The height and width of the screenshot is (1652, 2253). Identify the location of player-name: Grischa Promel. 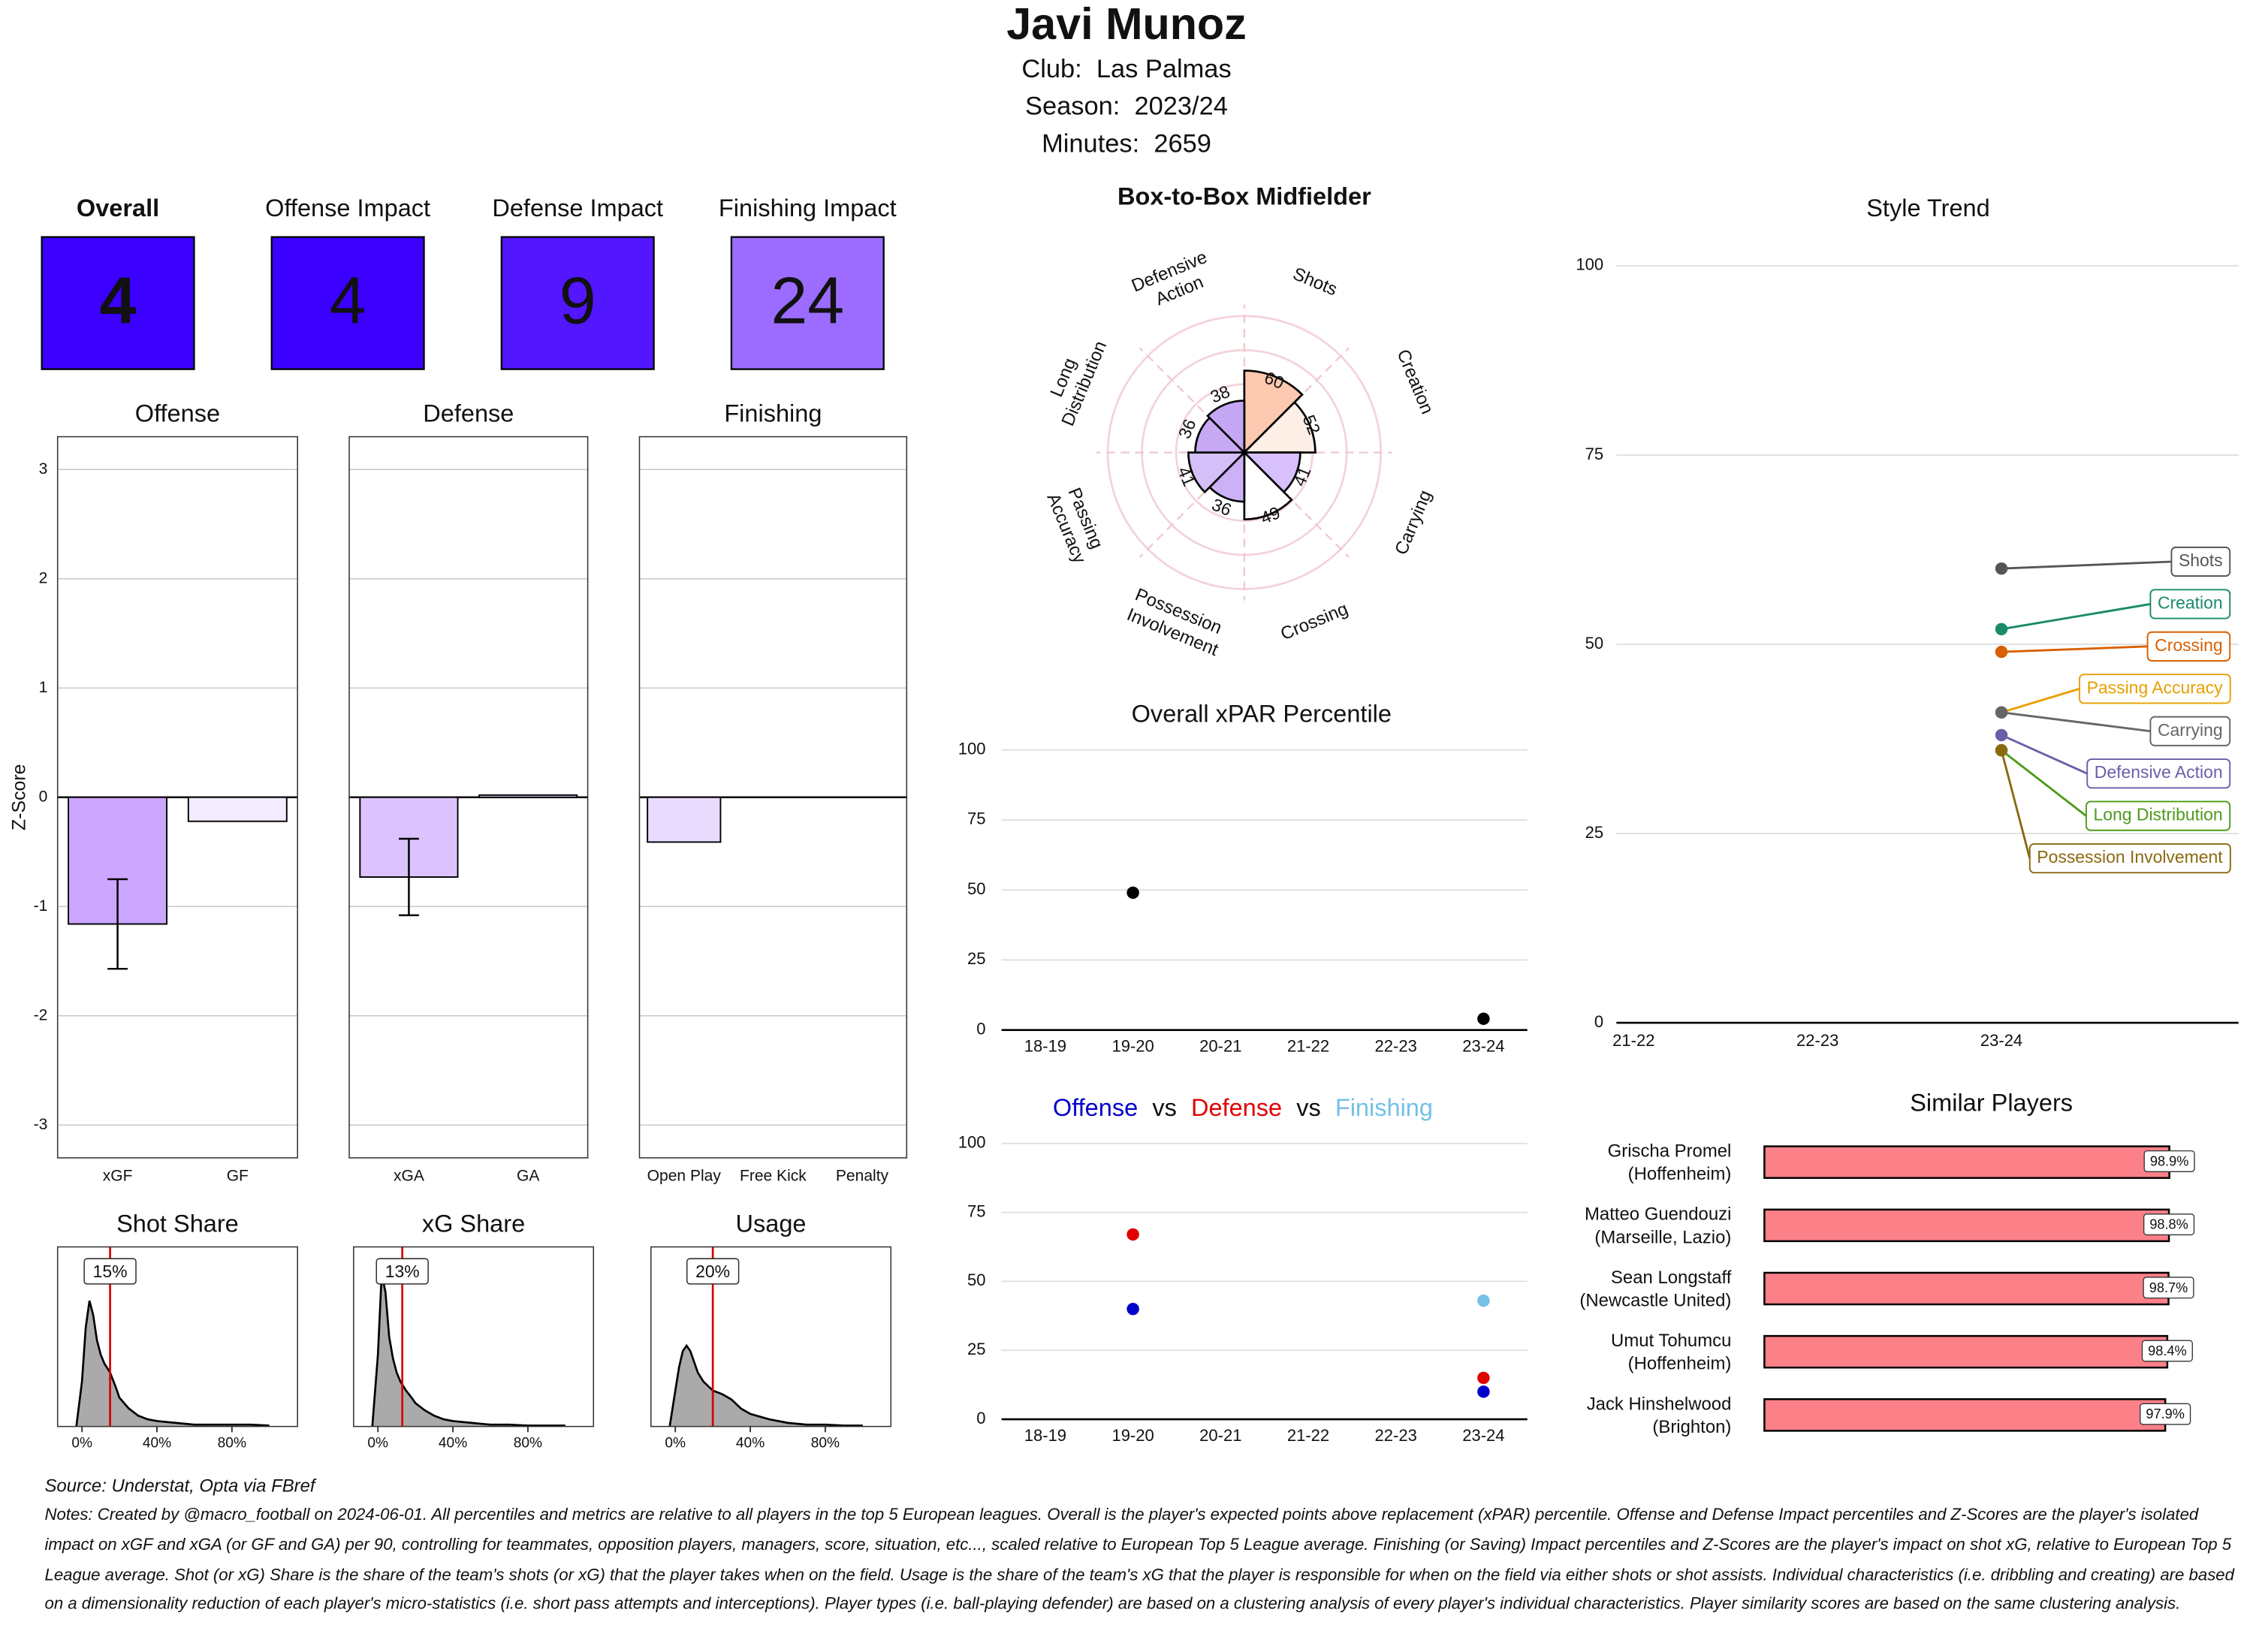
(1670, 1151).